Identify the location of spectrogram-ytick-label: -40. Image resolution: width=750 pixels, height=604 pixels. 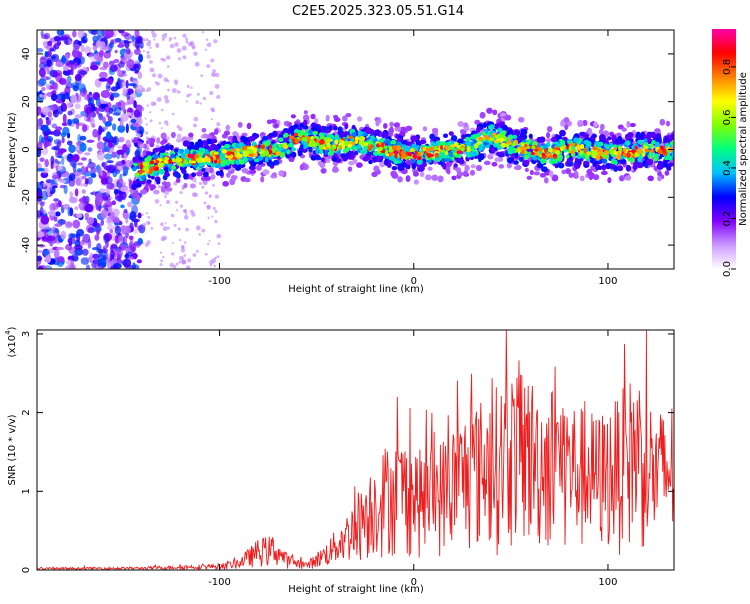
(26, 245).